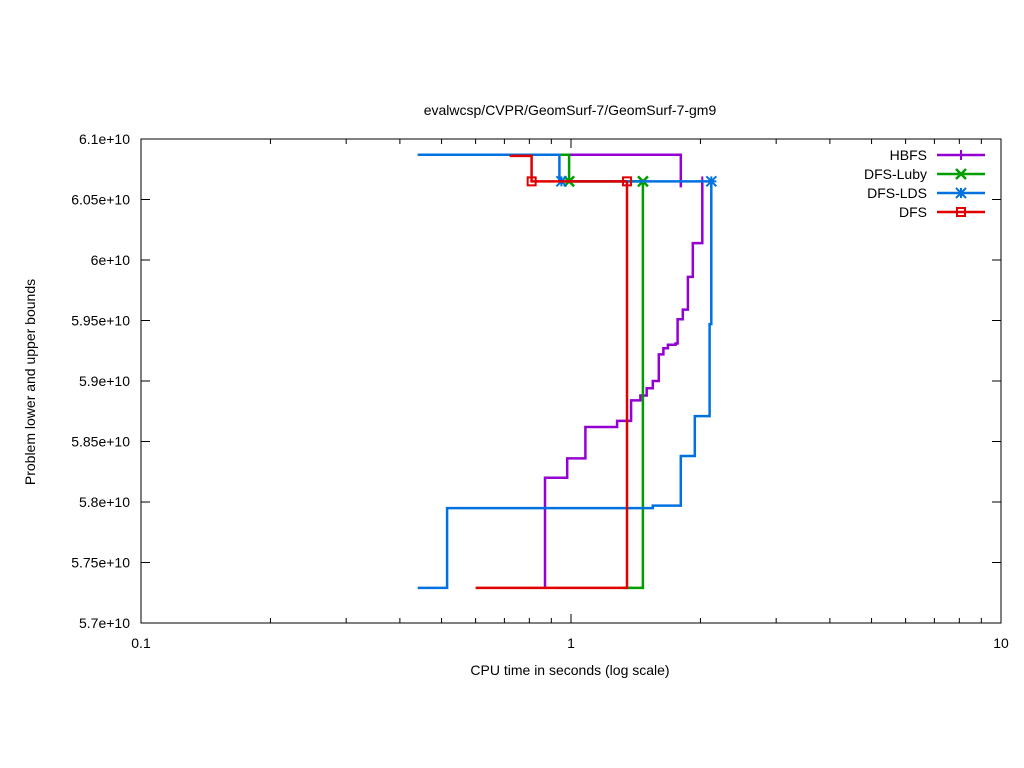 The width and height of the screenshot is (1024, 768). I want to click on x-axis-label: CPU time in seconds (log scale), so click(569, 670).